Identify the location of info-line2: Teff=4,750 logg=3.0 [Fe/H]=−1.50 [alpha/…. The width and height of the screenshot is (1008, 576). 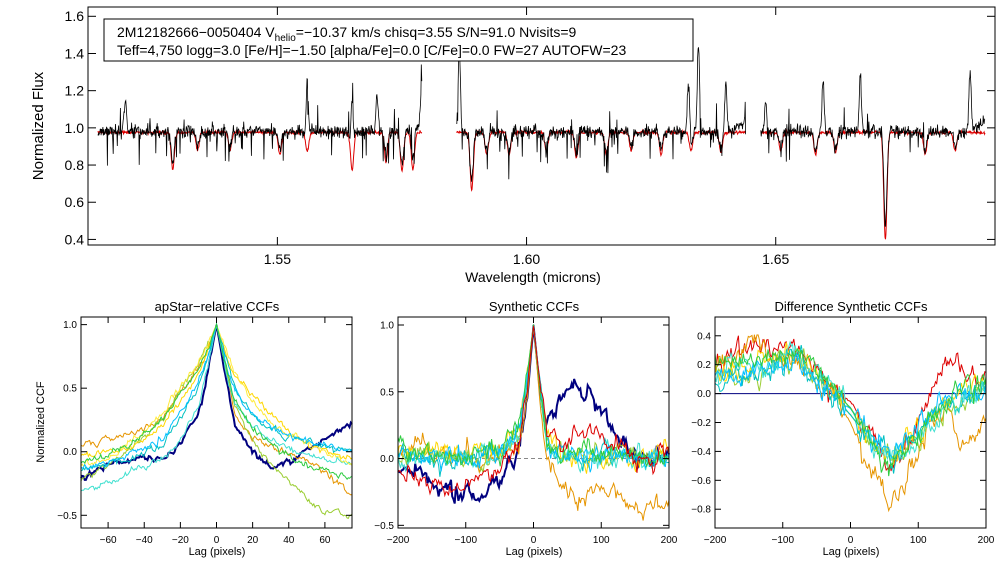
(371, 50).